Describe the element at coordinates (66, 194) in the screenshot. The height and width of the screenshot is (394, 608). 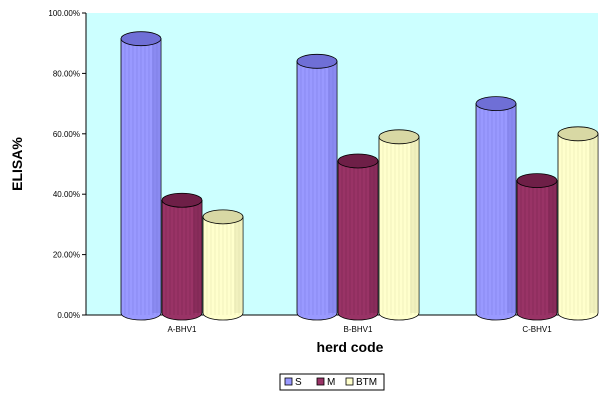
I see `y-tick-label: 40.00%` at that location.